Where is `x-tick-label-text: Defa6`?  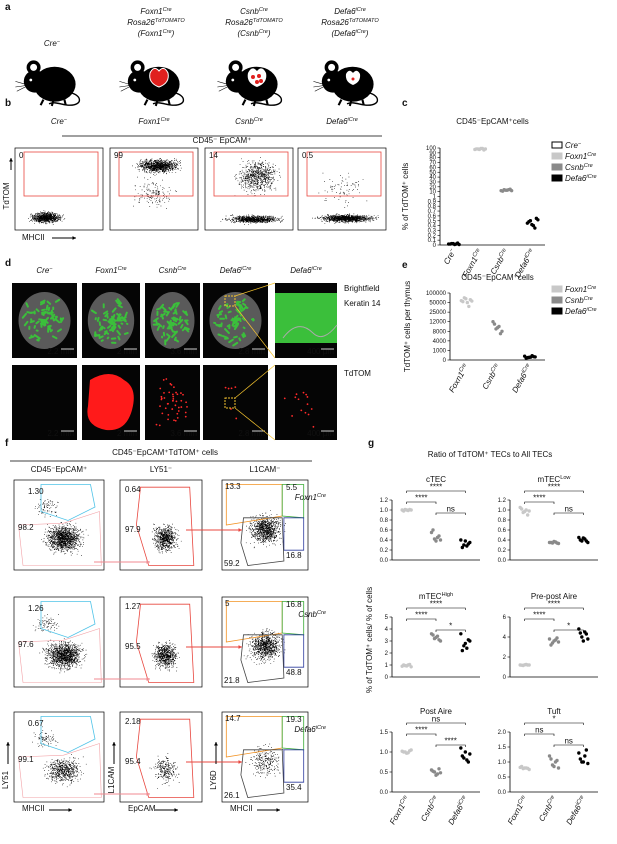
x-tick-label-text: Defa6 is located at coordinates (455, 814).